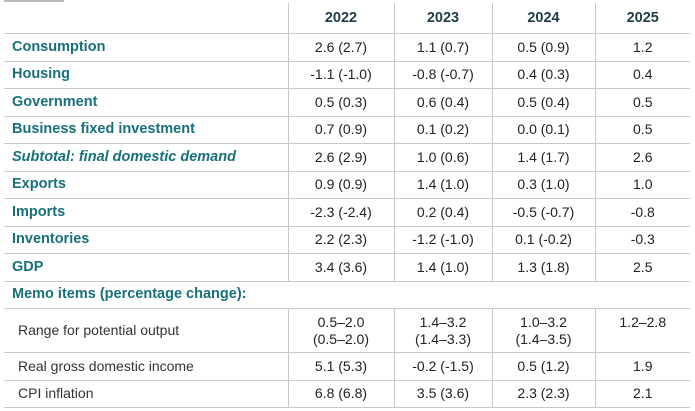  What do you see at coordinates (642, 157) in the screenshot?
I see `cell: 2.6` at bounding box center [642, 157].